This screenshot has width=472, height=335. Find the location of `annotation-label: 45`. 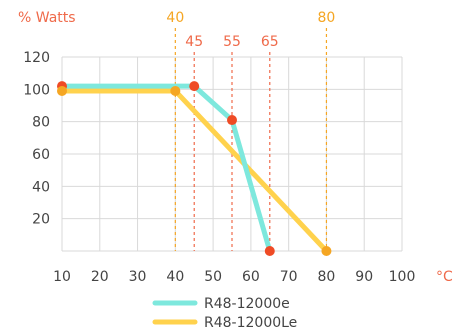

annotation-label: 45 is located at coordinates (194, 42).